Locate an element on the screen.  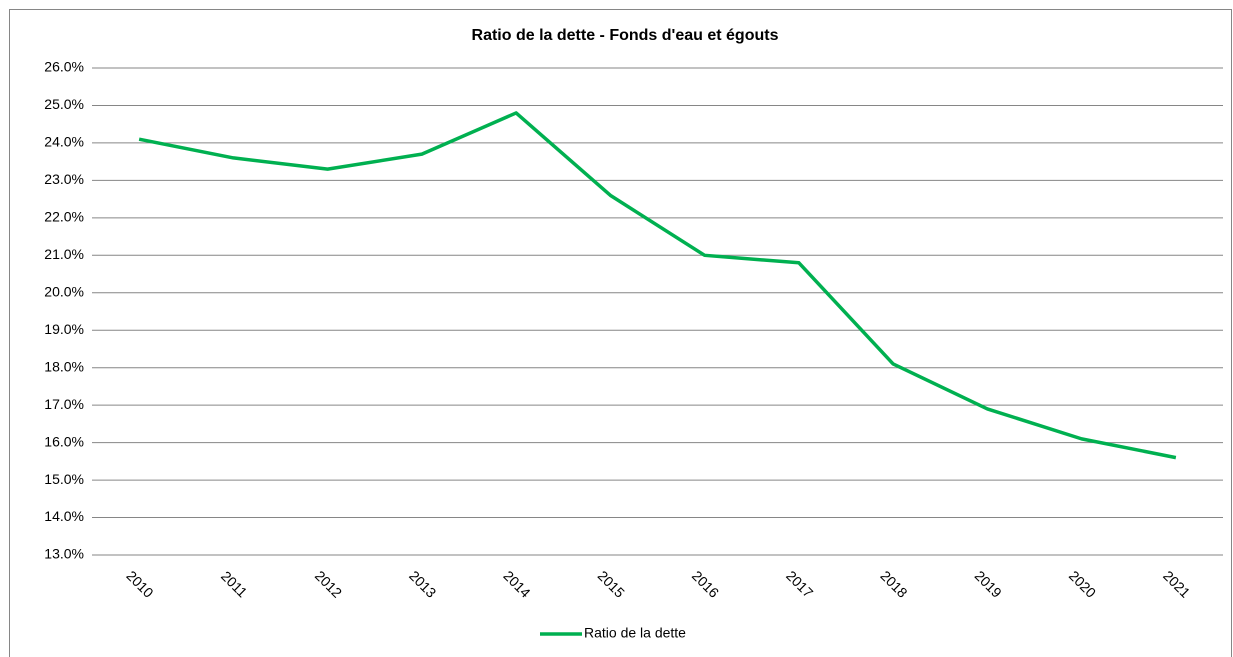
x-tick-label: 2015 is located at coordinates (611, 583).